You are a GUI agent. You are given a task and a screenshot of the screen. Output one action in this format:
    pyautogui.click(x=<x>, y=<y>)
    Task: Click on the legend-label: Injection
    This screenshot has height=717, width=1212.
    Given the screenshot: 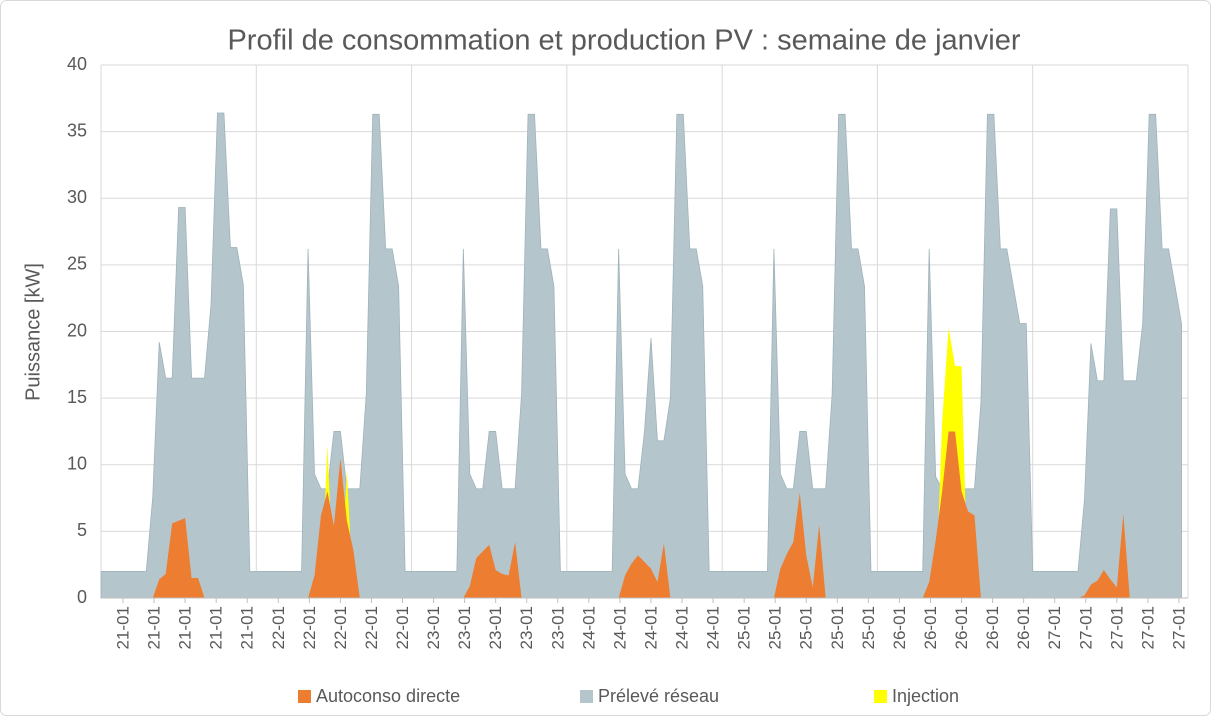 What is the action you would take?
    pyautogui.click(x=925, y=696)
    